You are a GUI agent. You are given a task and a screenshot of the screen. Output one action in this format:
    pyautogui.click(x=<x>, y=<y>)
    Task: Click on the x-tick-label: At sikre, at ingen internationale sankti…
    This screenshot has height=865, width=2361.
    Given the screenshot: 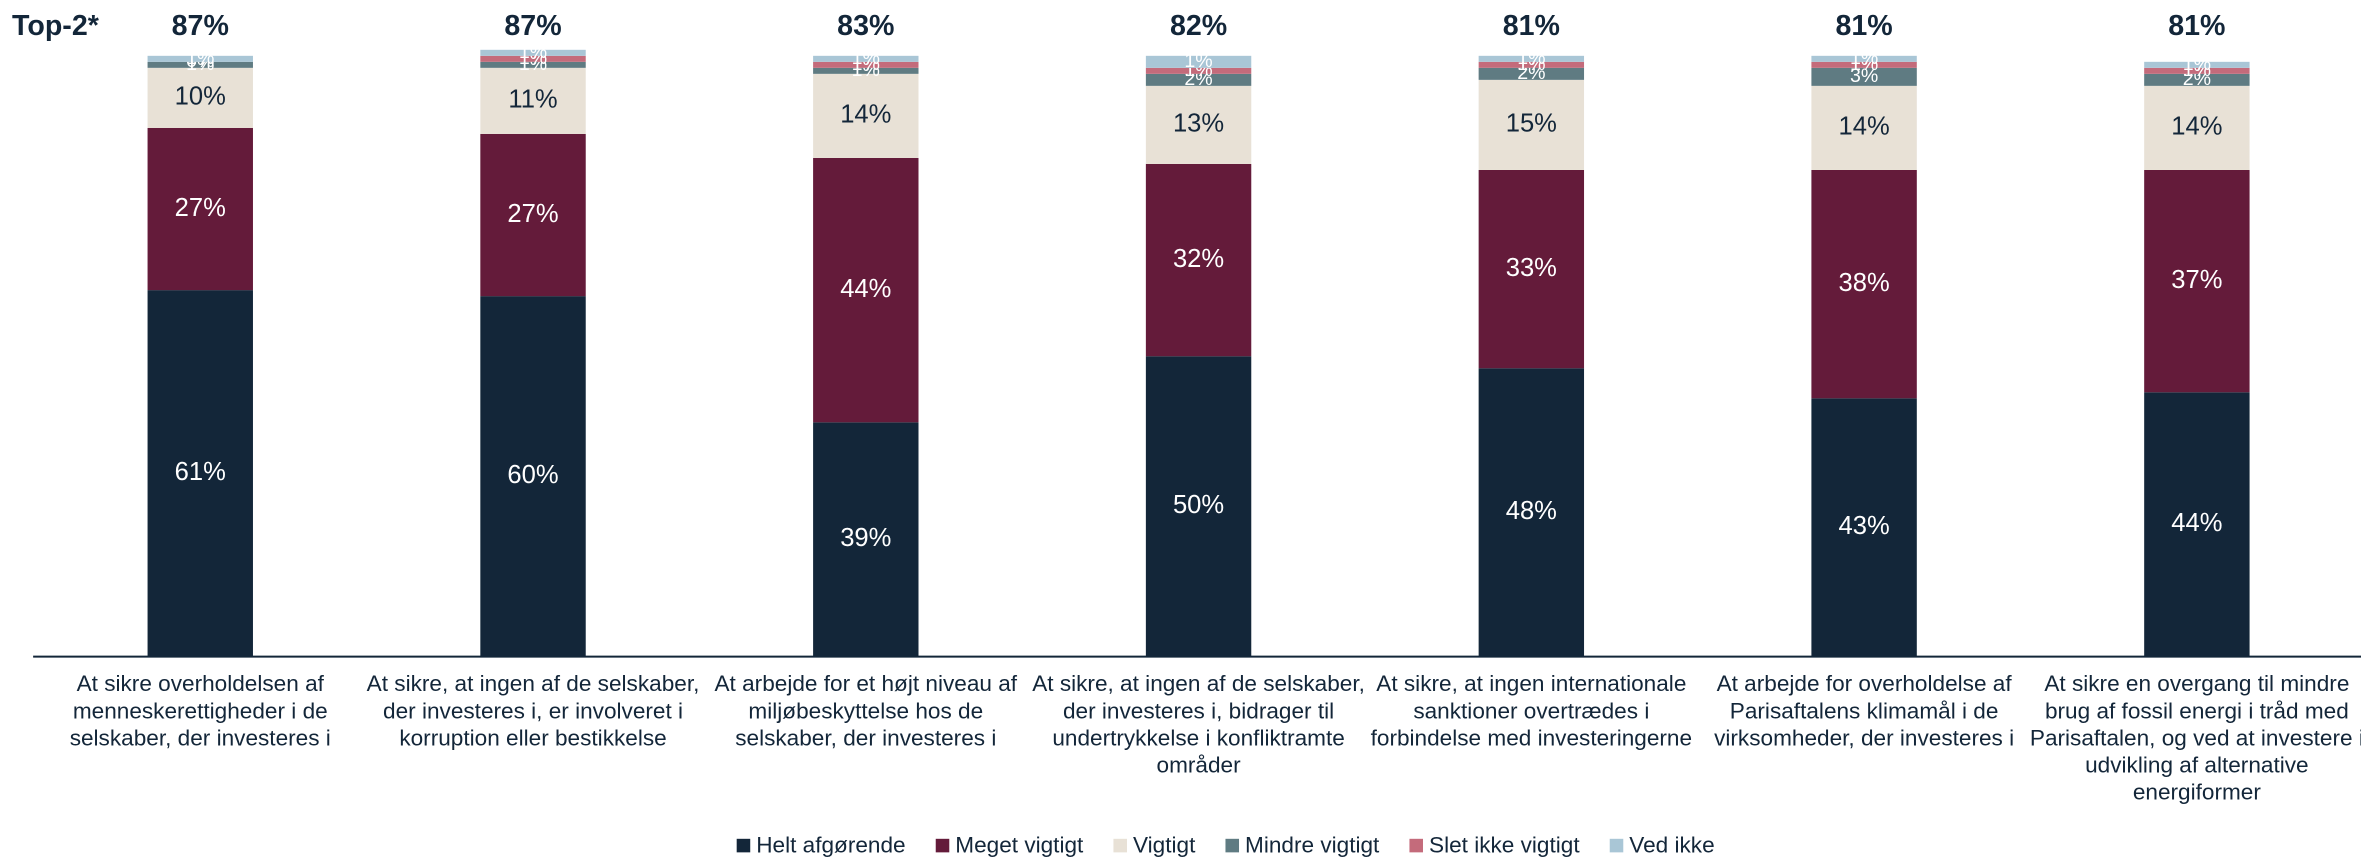 What is the action you would take?
    pyautogui.click(x=1531, y=711)
    